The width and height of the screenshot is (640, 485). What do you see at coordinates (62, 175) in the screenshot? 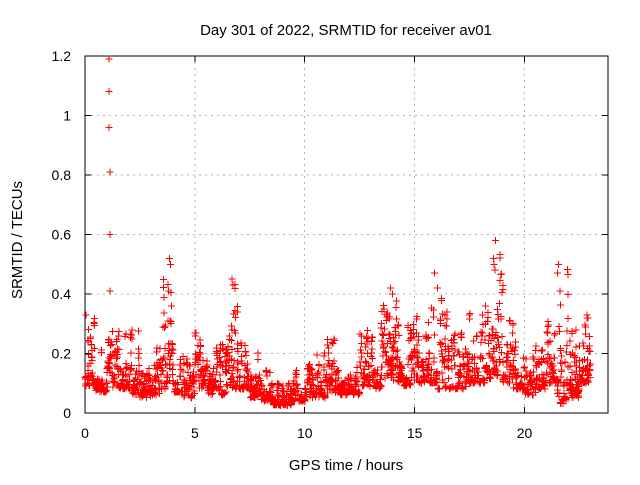
I see `y-tick-label: 0.8` at bounding box center [62, 175].